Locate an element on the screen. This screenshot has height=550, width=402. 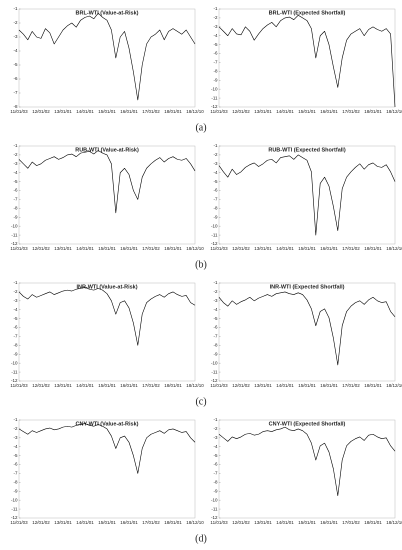
chart-title: RUB-WTI (Expected Shortfall) is located at coordinates (306, 150).